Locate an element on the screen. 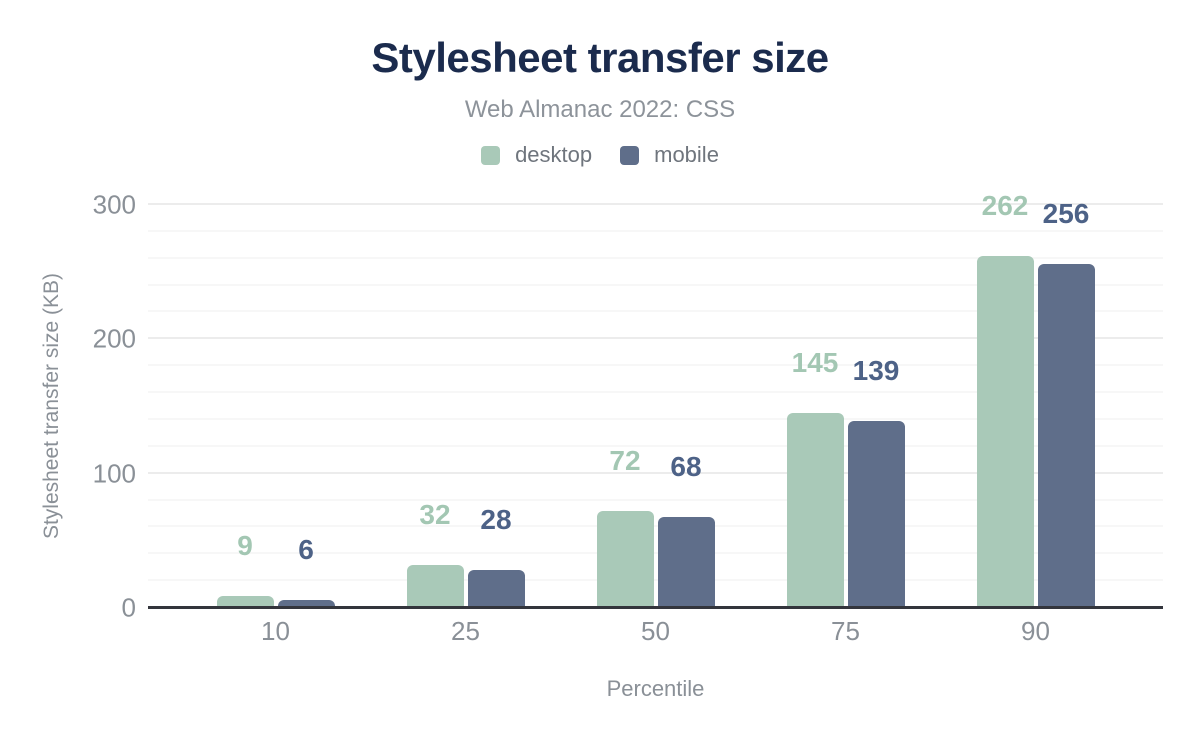  x-tick-label-75: 75 is located at coordinates (845, 631).